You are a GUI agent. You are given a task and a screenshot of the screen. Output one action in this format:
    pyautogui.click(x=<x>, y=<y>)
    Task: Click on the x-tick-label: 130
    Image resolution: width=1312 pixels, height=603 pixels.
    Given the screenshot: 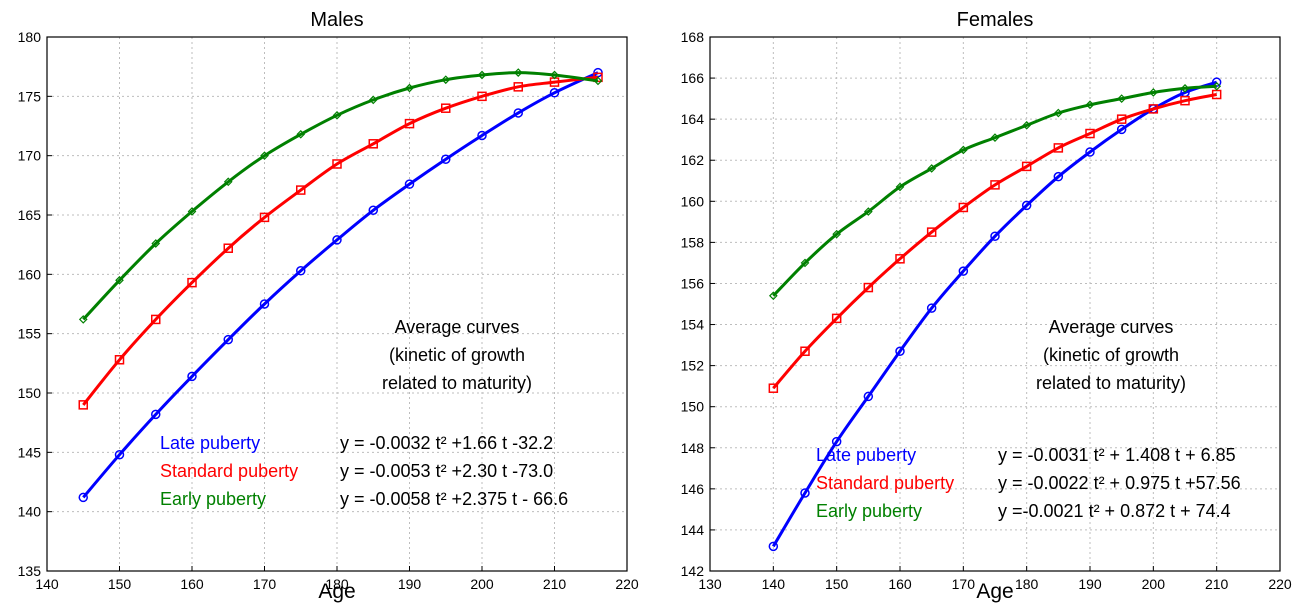 What is the action you would take?
    pyautogui.click(x=710, y=584)
    